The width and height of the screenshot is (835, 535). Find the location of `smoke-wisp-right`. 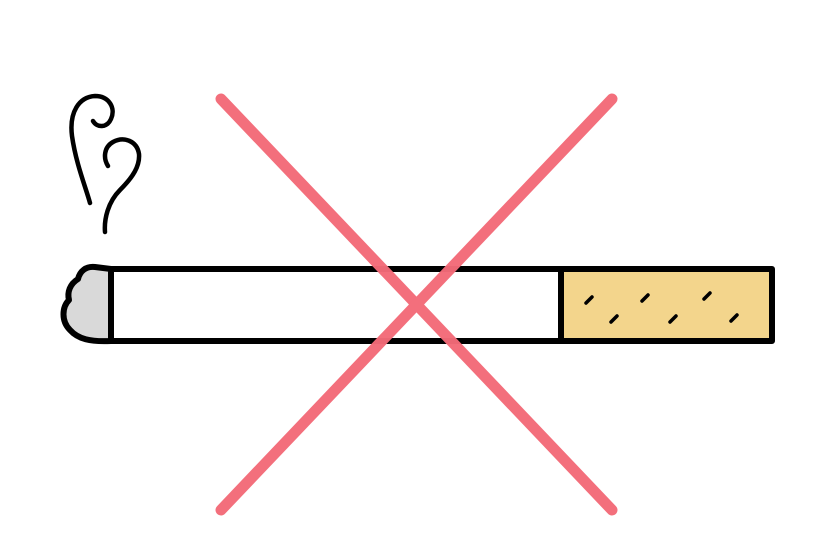

smoke-wisp-right is located at coordinates (122, 185).